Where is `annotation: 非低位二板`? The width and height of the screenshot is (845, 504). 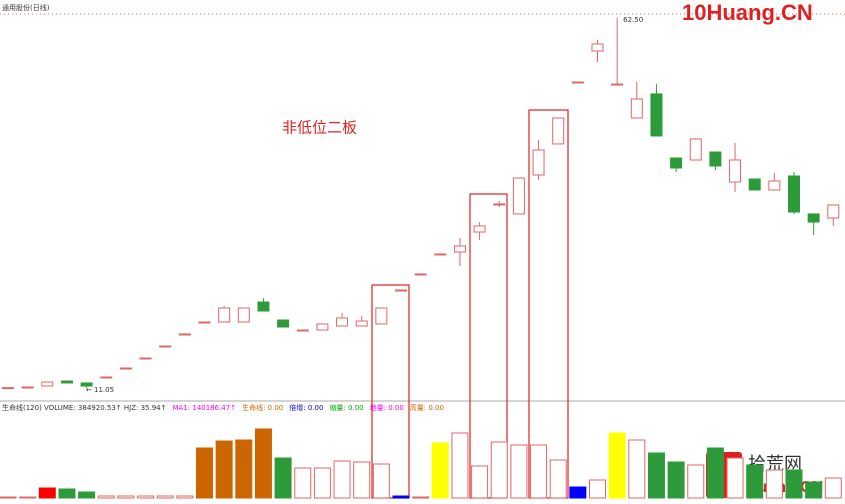 annotation: 非低位二板 is located at coordinates (319, 128).